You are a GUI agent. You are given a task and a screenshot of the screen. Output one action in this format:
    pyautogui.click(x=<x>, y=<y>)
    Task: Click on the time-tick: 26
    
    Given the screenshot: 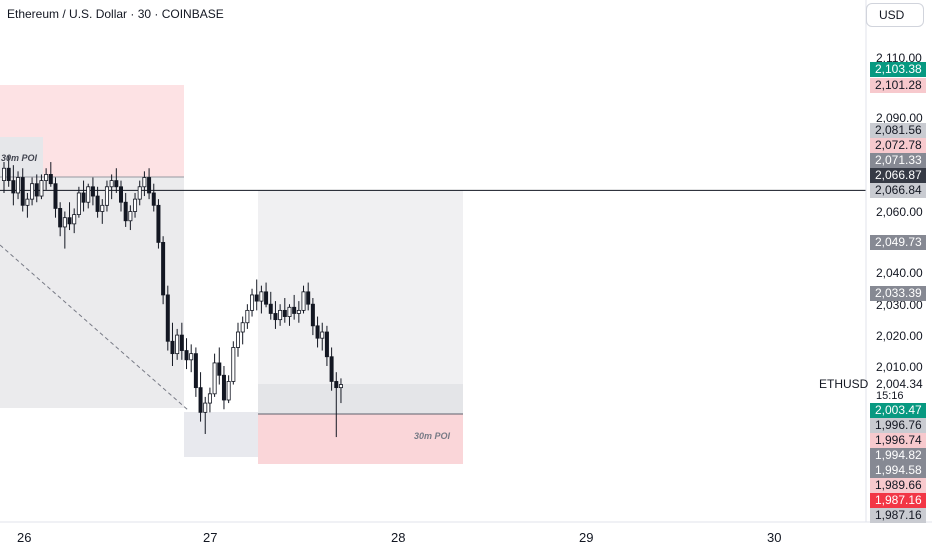 What is the action you would take?
    pyautogui.click(x=24, y=537)
    